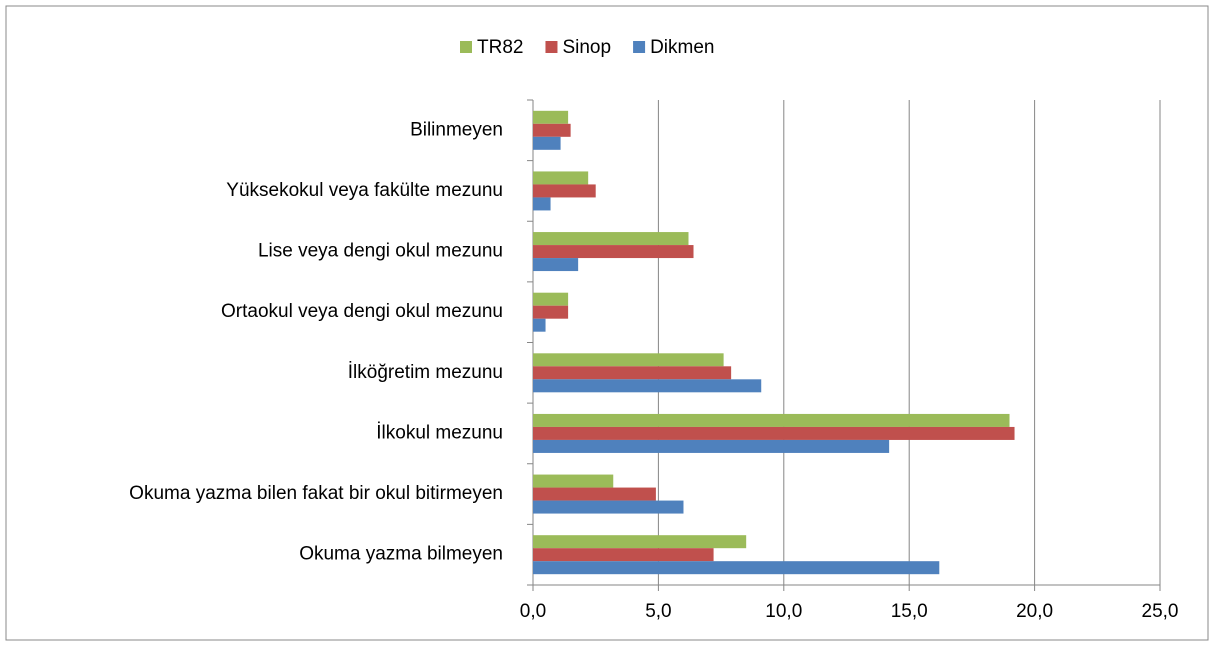  Describe the element at coordinates (533, 611) in the screenshot. I see `x-tick-label: 0,0` at that location.